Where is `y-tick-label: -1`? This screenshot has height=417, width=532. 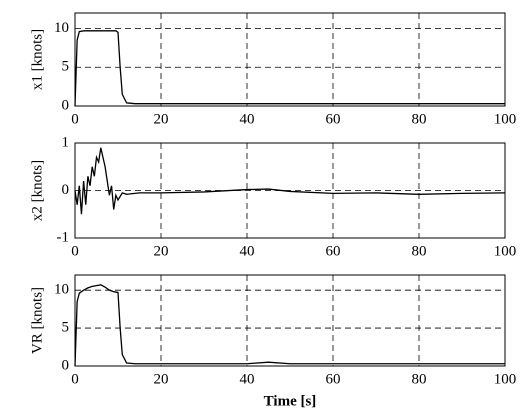 y-tick-label: -1 is located at coordinates (63, 237).